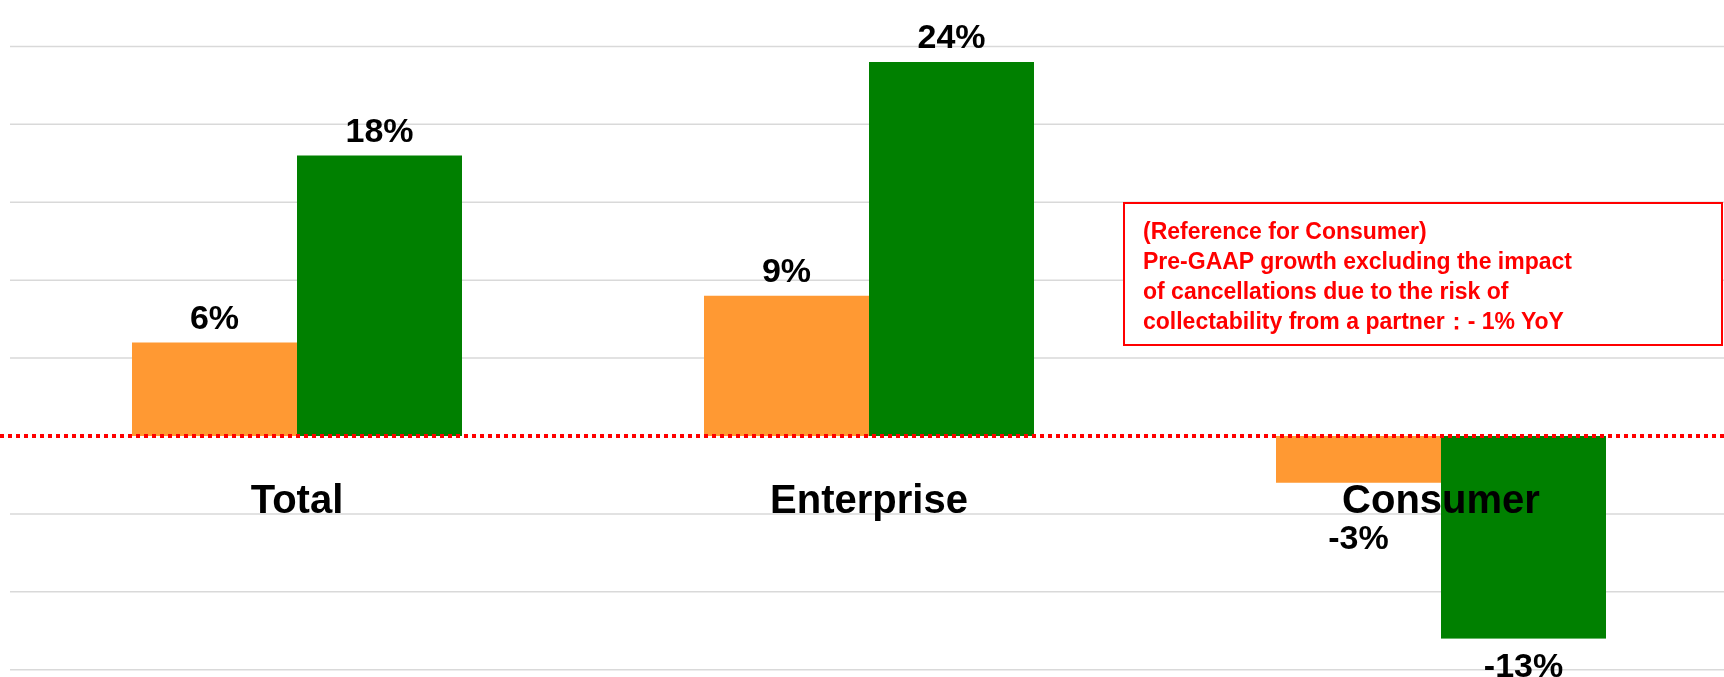 The image size is (1724, 677). Describe the element at coordinates (297, 499) in the screenshot. I see `x-tick-label: Total` at that location.